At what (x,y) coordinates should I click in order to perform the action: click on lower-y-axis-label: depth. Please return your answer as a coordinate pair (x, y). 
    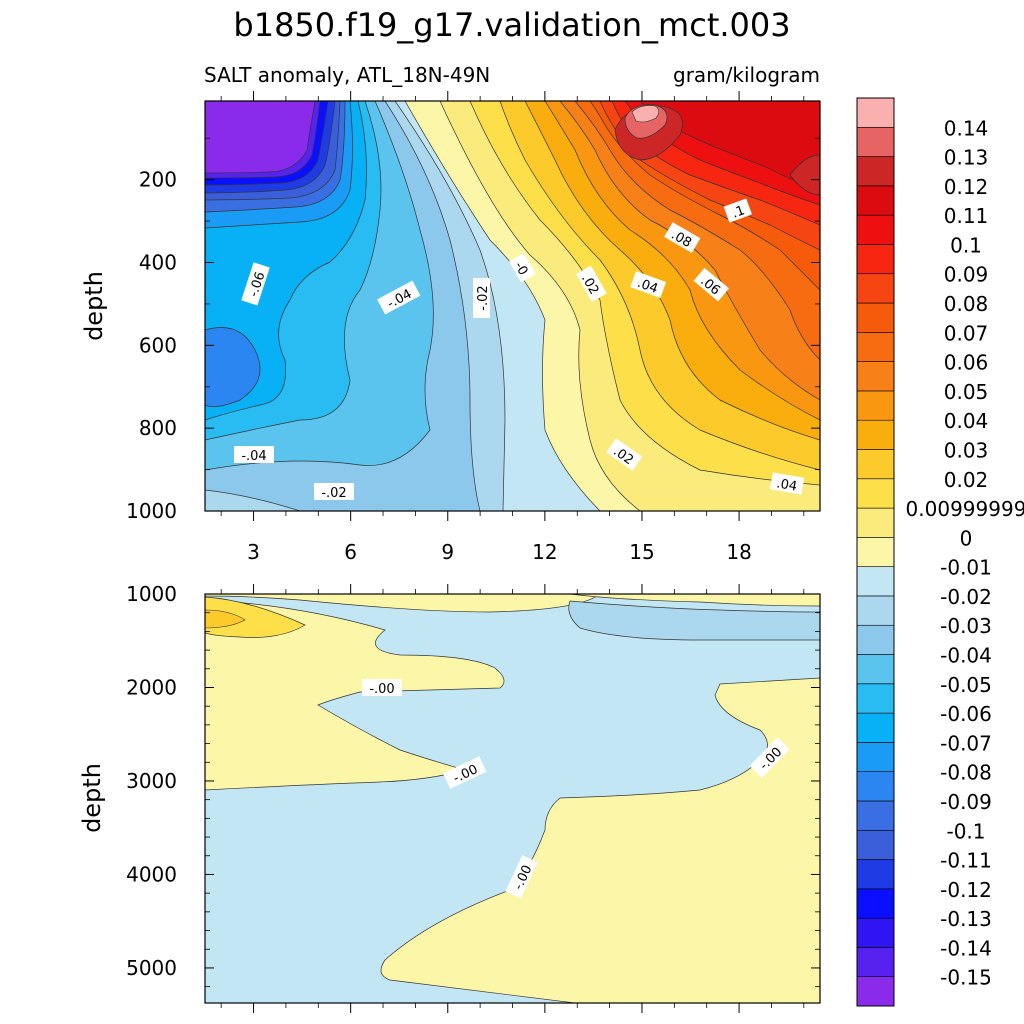
    Looking at the image, I should click on (92, 798).